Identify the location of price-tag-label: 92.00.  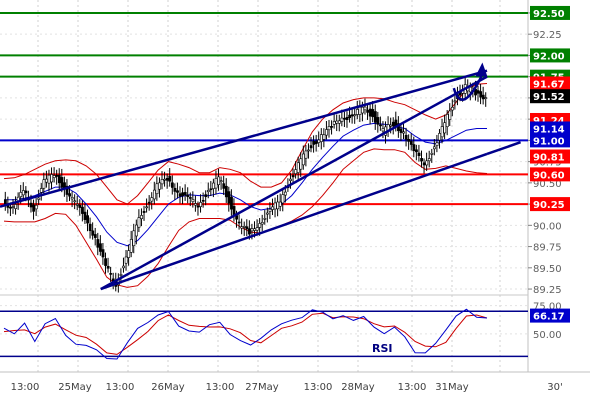
(549, 56).